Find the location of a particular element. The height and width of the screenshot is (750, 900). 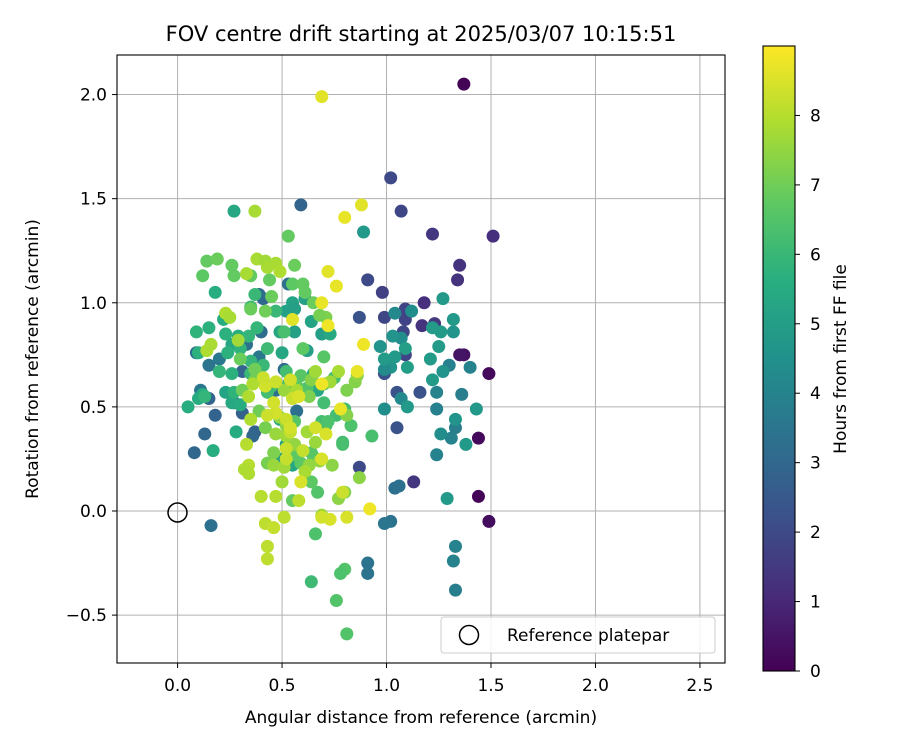

colorbar-tick-label: 0 is located at coordinates (815, 672).